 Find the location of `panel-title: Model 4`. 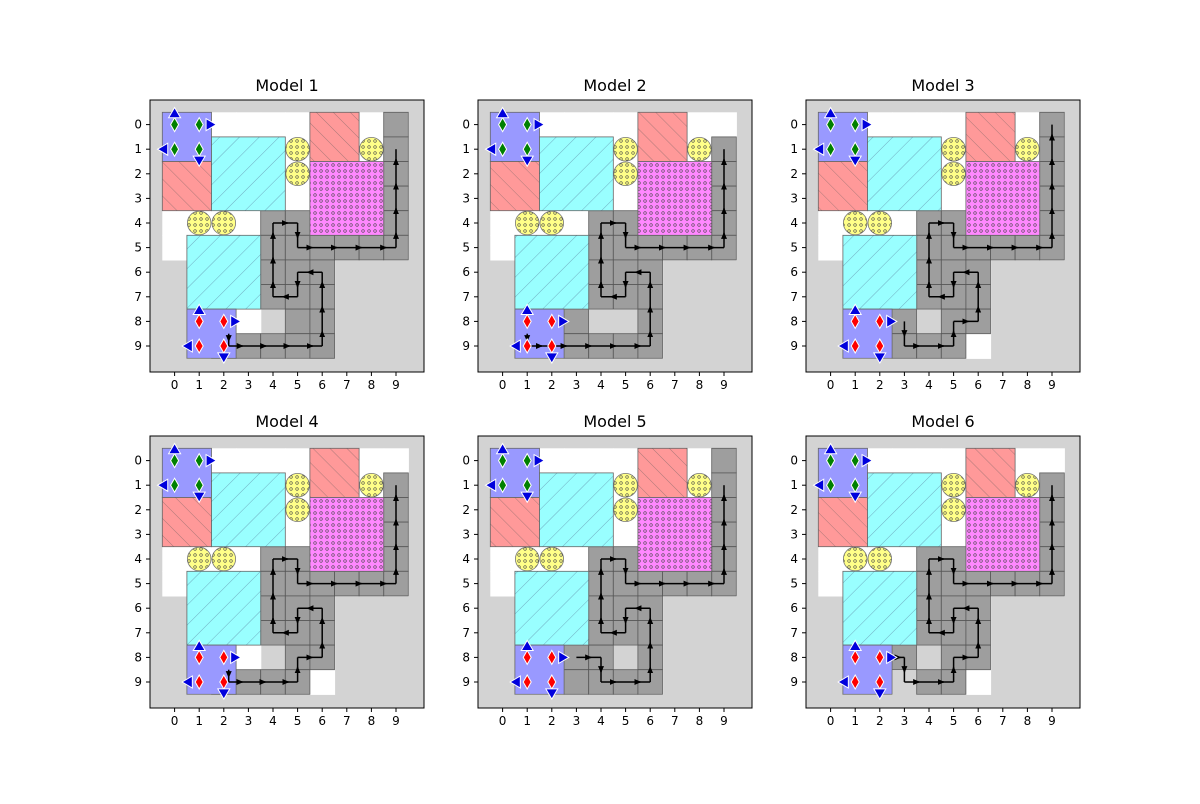

panel-title: Model 4 is located at coordinates (286, 421).